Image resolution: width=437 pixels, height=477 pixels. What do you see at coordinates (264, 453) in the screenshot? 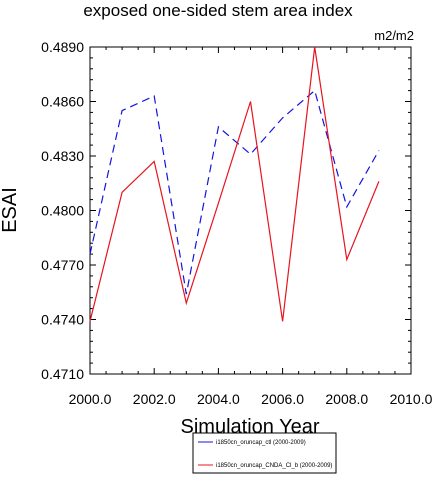
I see `legend-box` at bounding box center [264, 453].